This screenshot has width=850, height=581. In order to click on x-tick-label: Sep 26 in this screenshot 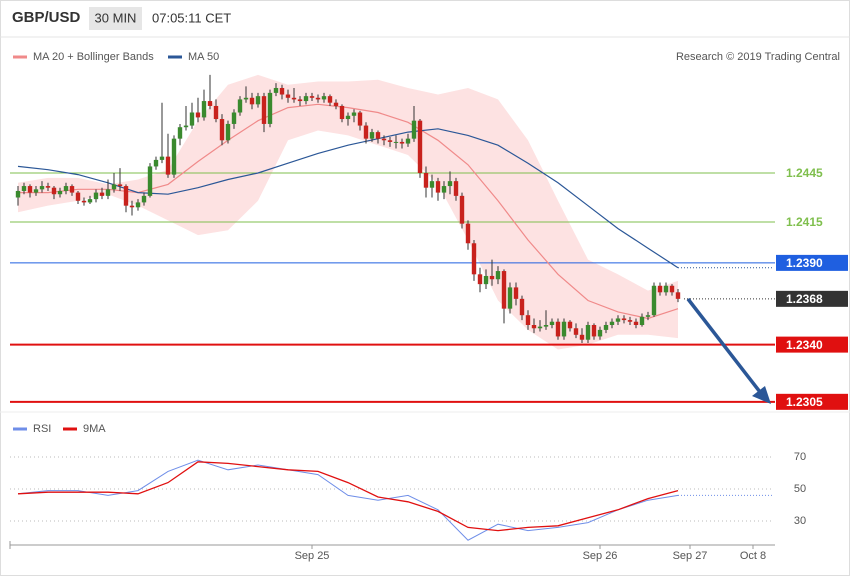, I will do `click(600, 556)`.